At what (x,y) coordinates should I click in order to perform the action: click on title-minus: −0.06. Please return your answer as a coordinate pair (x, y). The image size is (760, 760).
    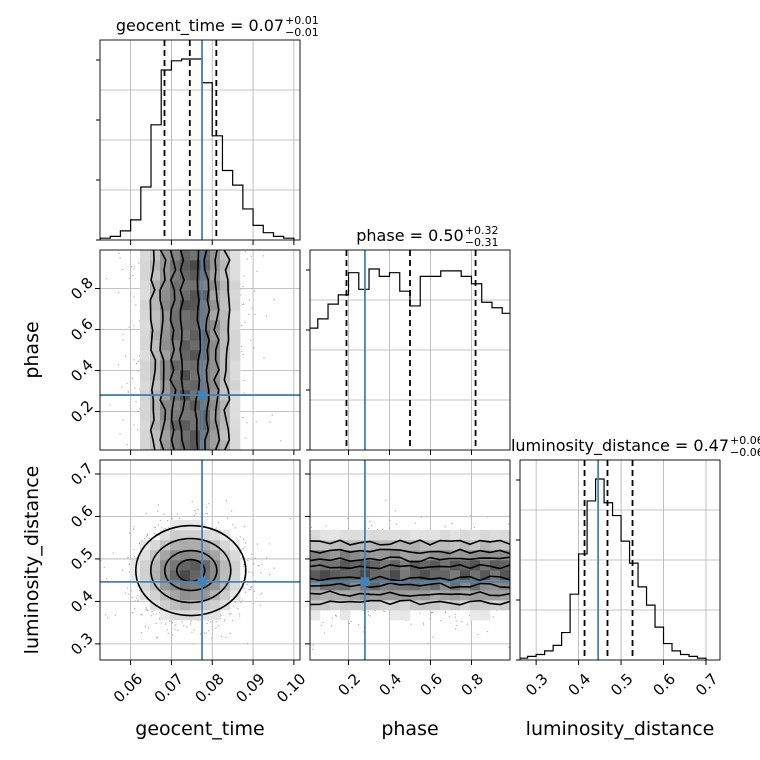
    Looking at the image, I should click on (745, 452).